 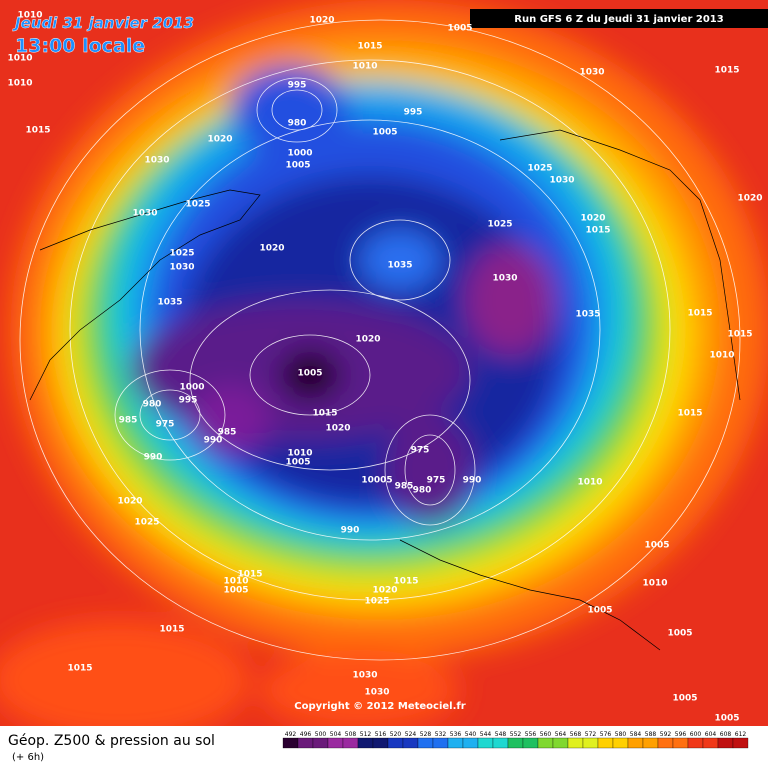 What do you see at coordinates (666, 734) in the screenshot?
I see `scale-label: 592` at bounding box center [666, 734].